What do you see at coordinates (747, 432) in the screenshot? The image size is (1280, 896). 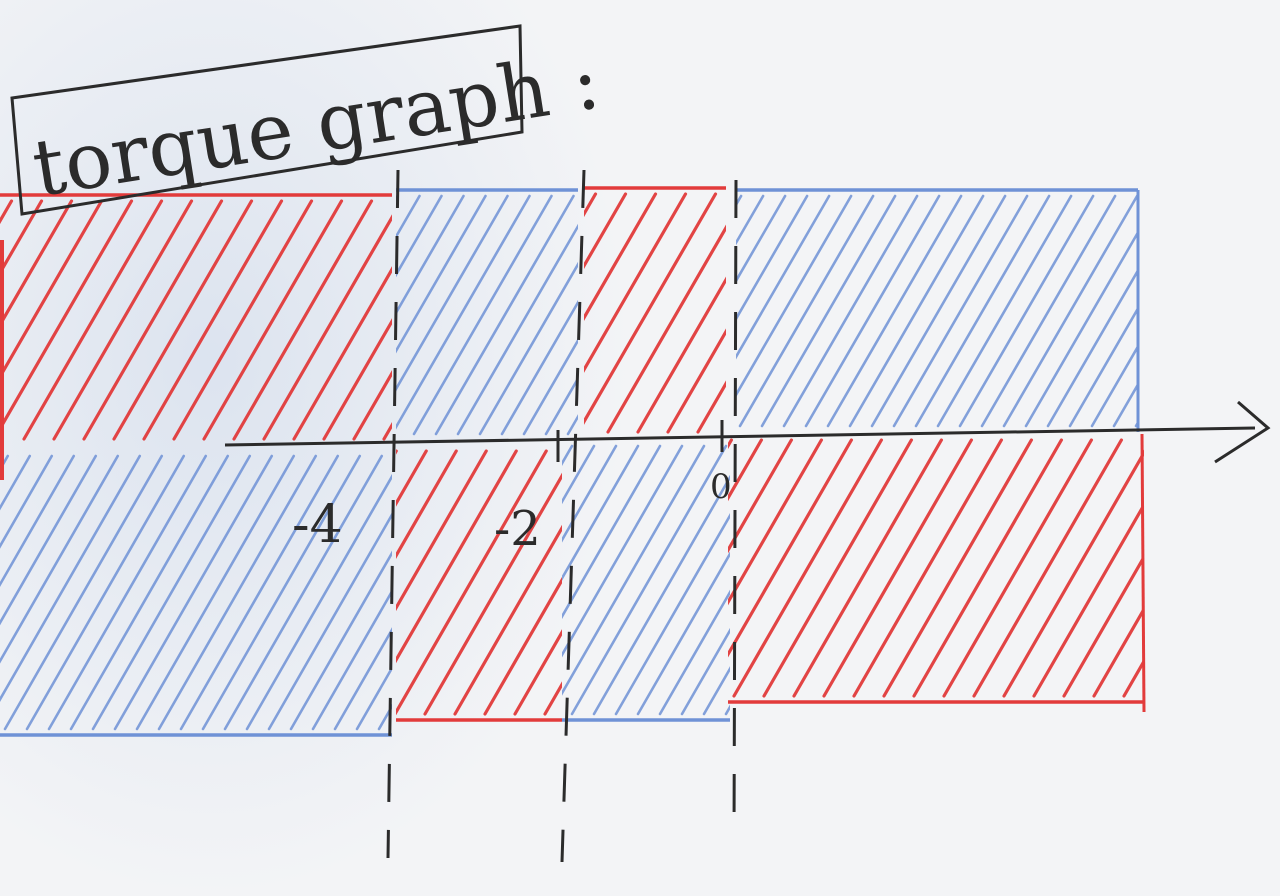 I see `x-axis` at bounding box center [747, 432].